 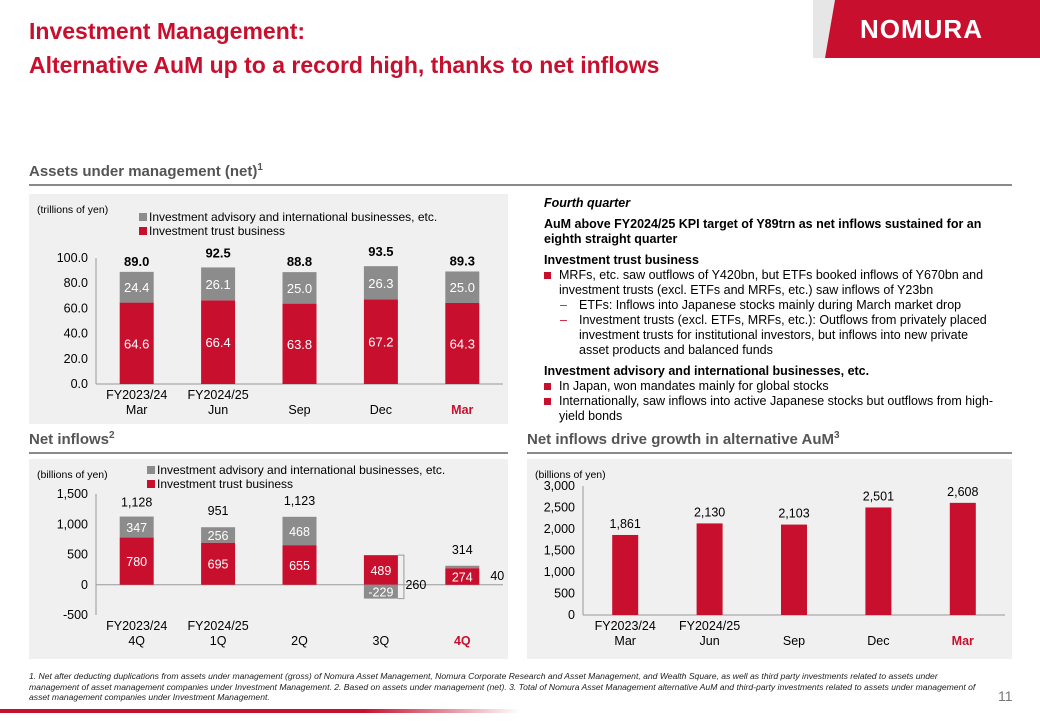 What do you see at coordinates (625, 626) in the screenshot?
I see `alt-category-label: FY2023/24` at bounding box center [625, 626].